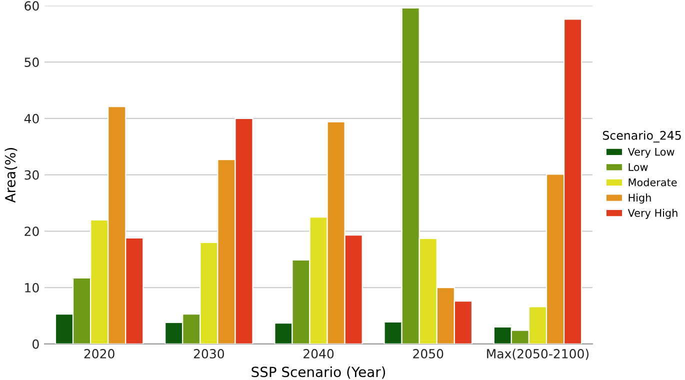 This screenshot has height=380, width=685. What do you see at coordinates (641, 136) in the screenshot?
I see `legend-title: Scenario_245` at bounding box center [641, 136].